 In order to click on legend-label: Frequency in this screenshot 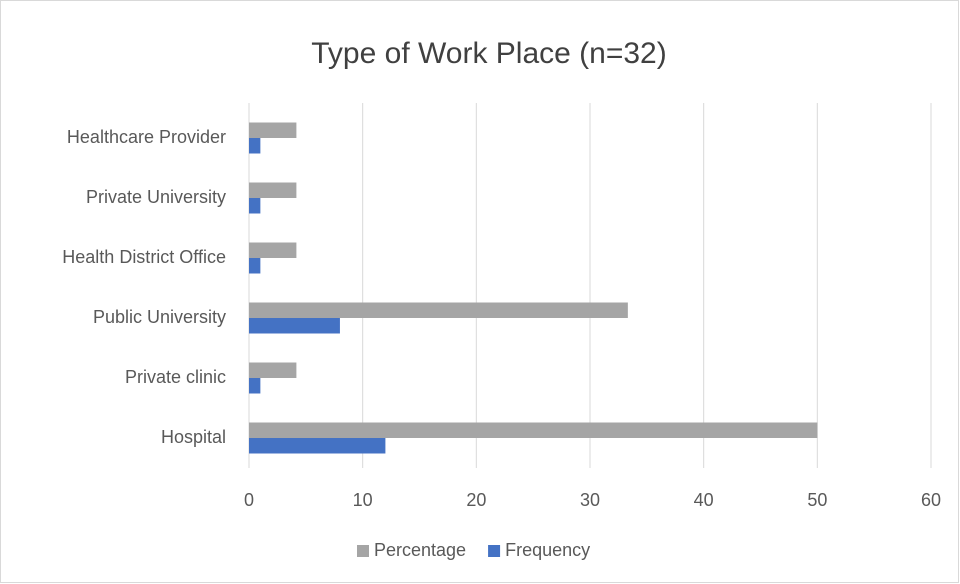, I will do `click(547, 550)`.